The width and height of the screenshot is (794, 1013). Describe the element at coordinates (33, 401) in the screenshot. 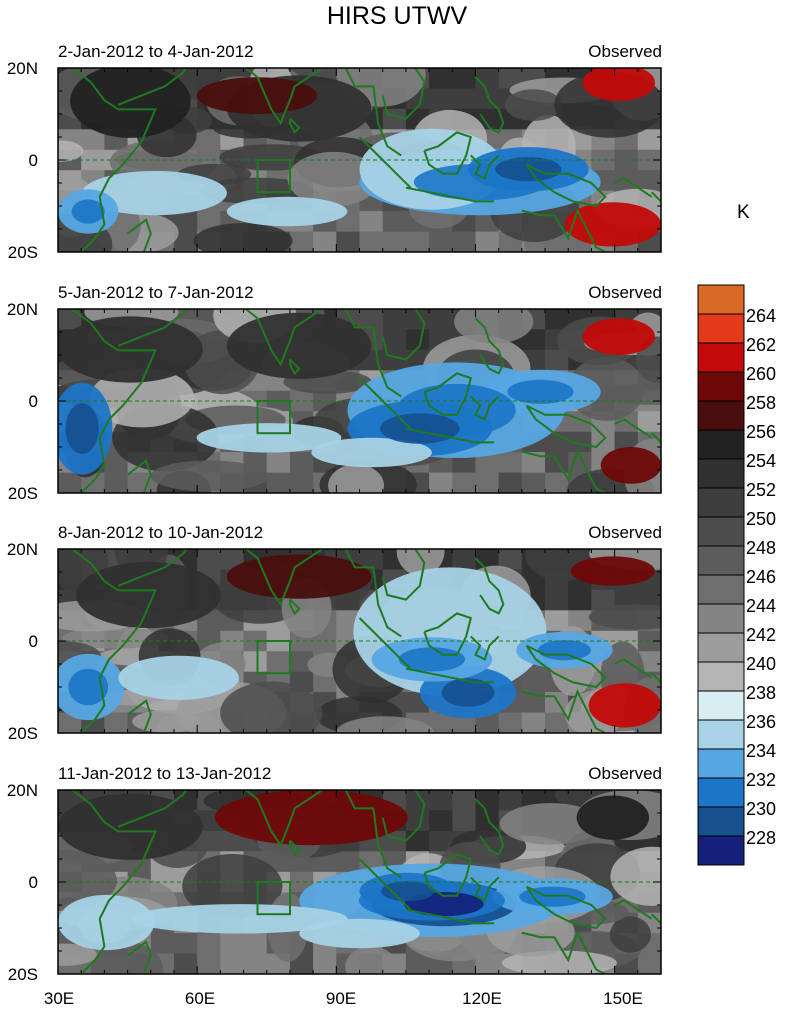

I see `panel-2-ytick-0: 0` at that location.